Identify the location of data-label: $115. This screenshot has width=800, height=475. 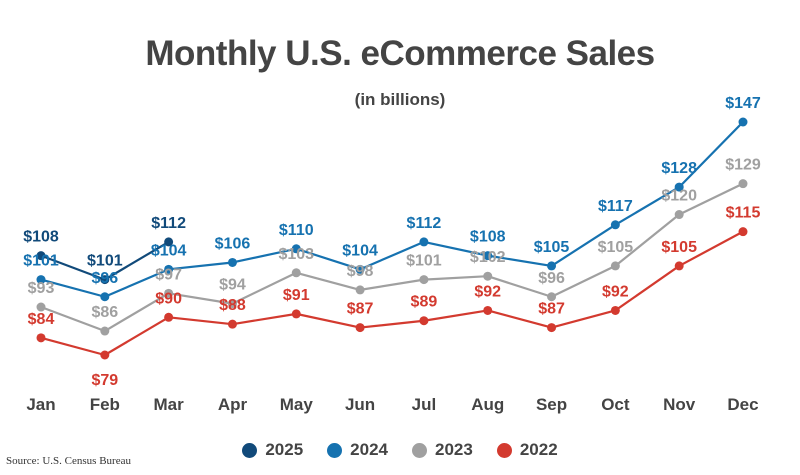
(743, 213).